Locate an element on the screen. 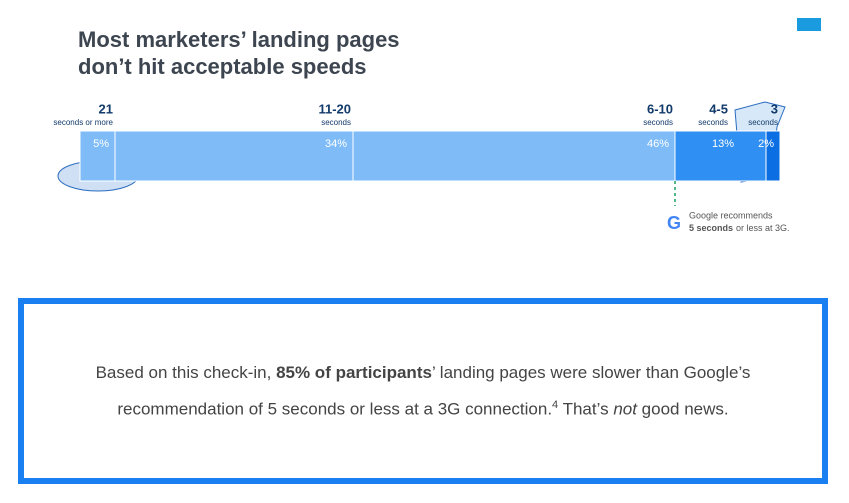  category-note: seconds or more is located at coordinates (83, 122).